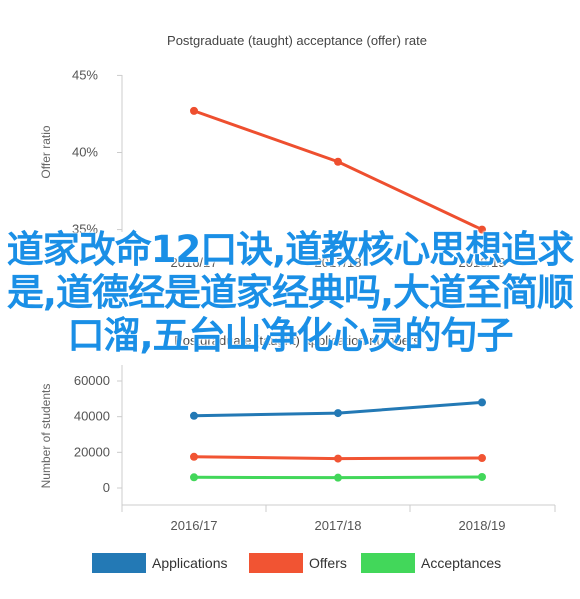 The image size is (580, 599). I want to click on legend-swatch-offers, so click(276, 563).